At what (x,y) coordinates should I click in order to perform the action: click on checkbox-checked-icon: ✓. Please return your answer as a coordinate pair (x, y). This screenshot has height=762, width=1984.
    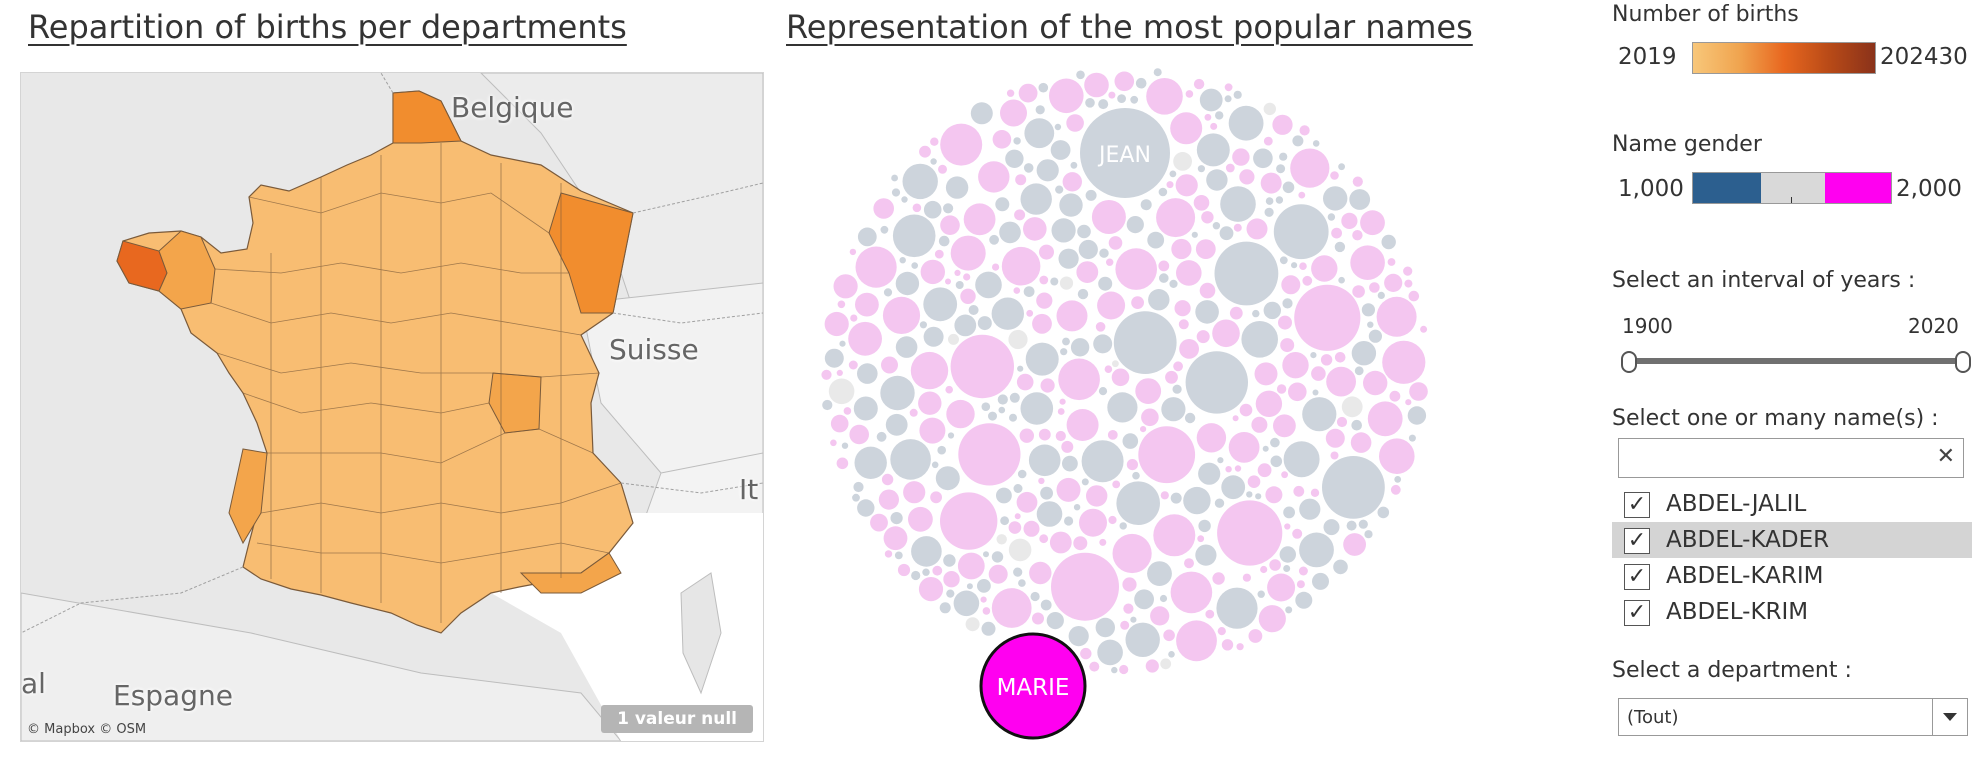
    Looking at the image, I should click on (1637, 541).